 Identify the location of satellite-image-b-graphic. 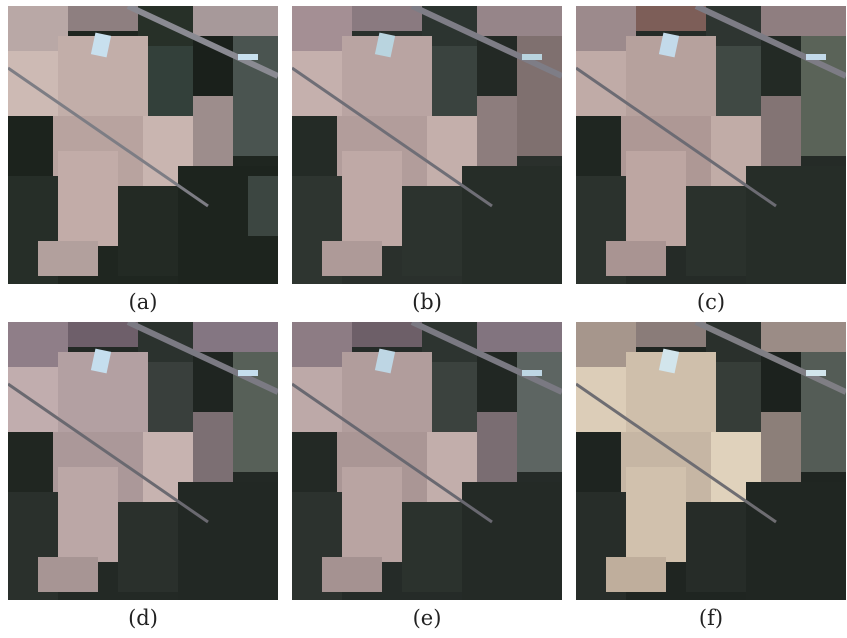
(427, 145).